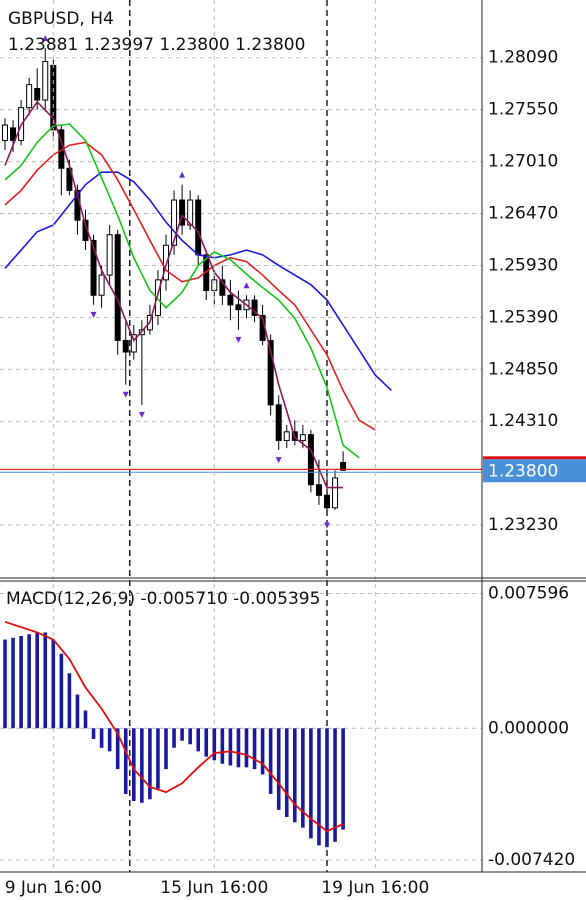 The image size is (586, 900). I want to click on y-tick-label: 1.25390, so click(523, 317).